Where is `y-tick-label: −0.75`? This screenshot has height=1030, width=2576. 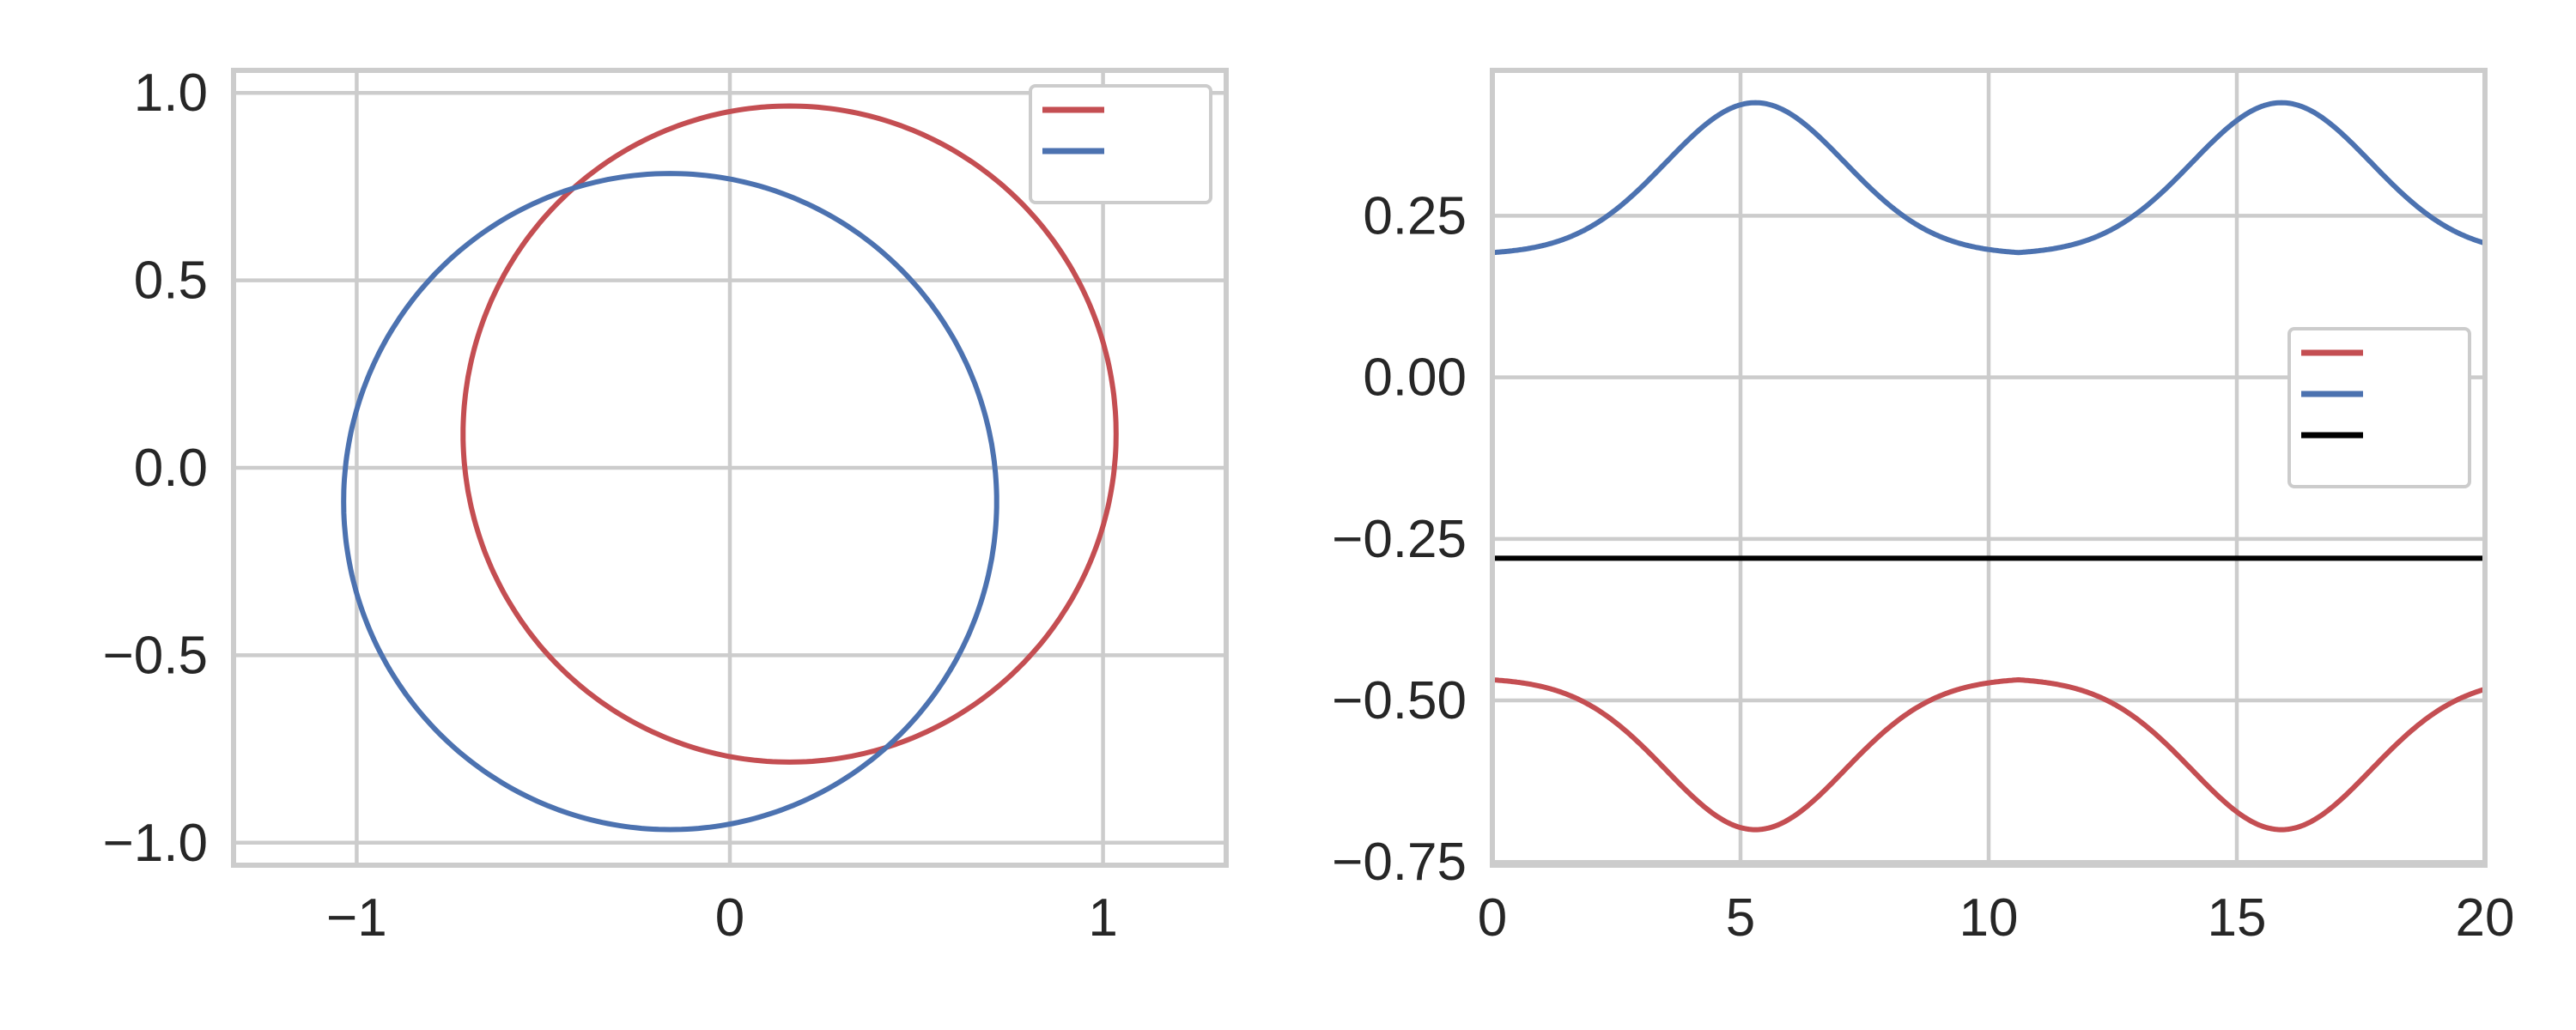
y-tick-label: −0.75 is located at coordinates (1400, 862).